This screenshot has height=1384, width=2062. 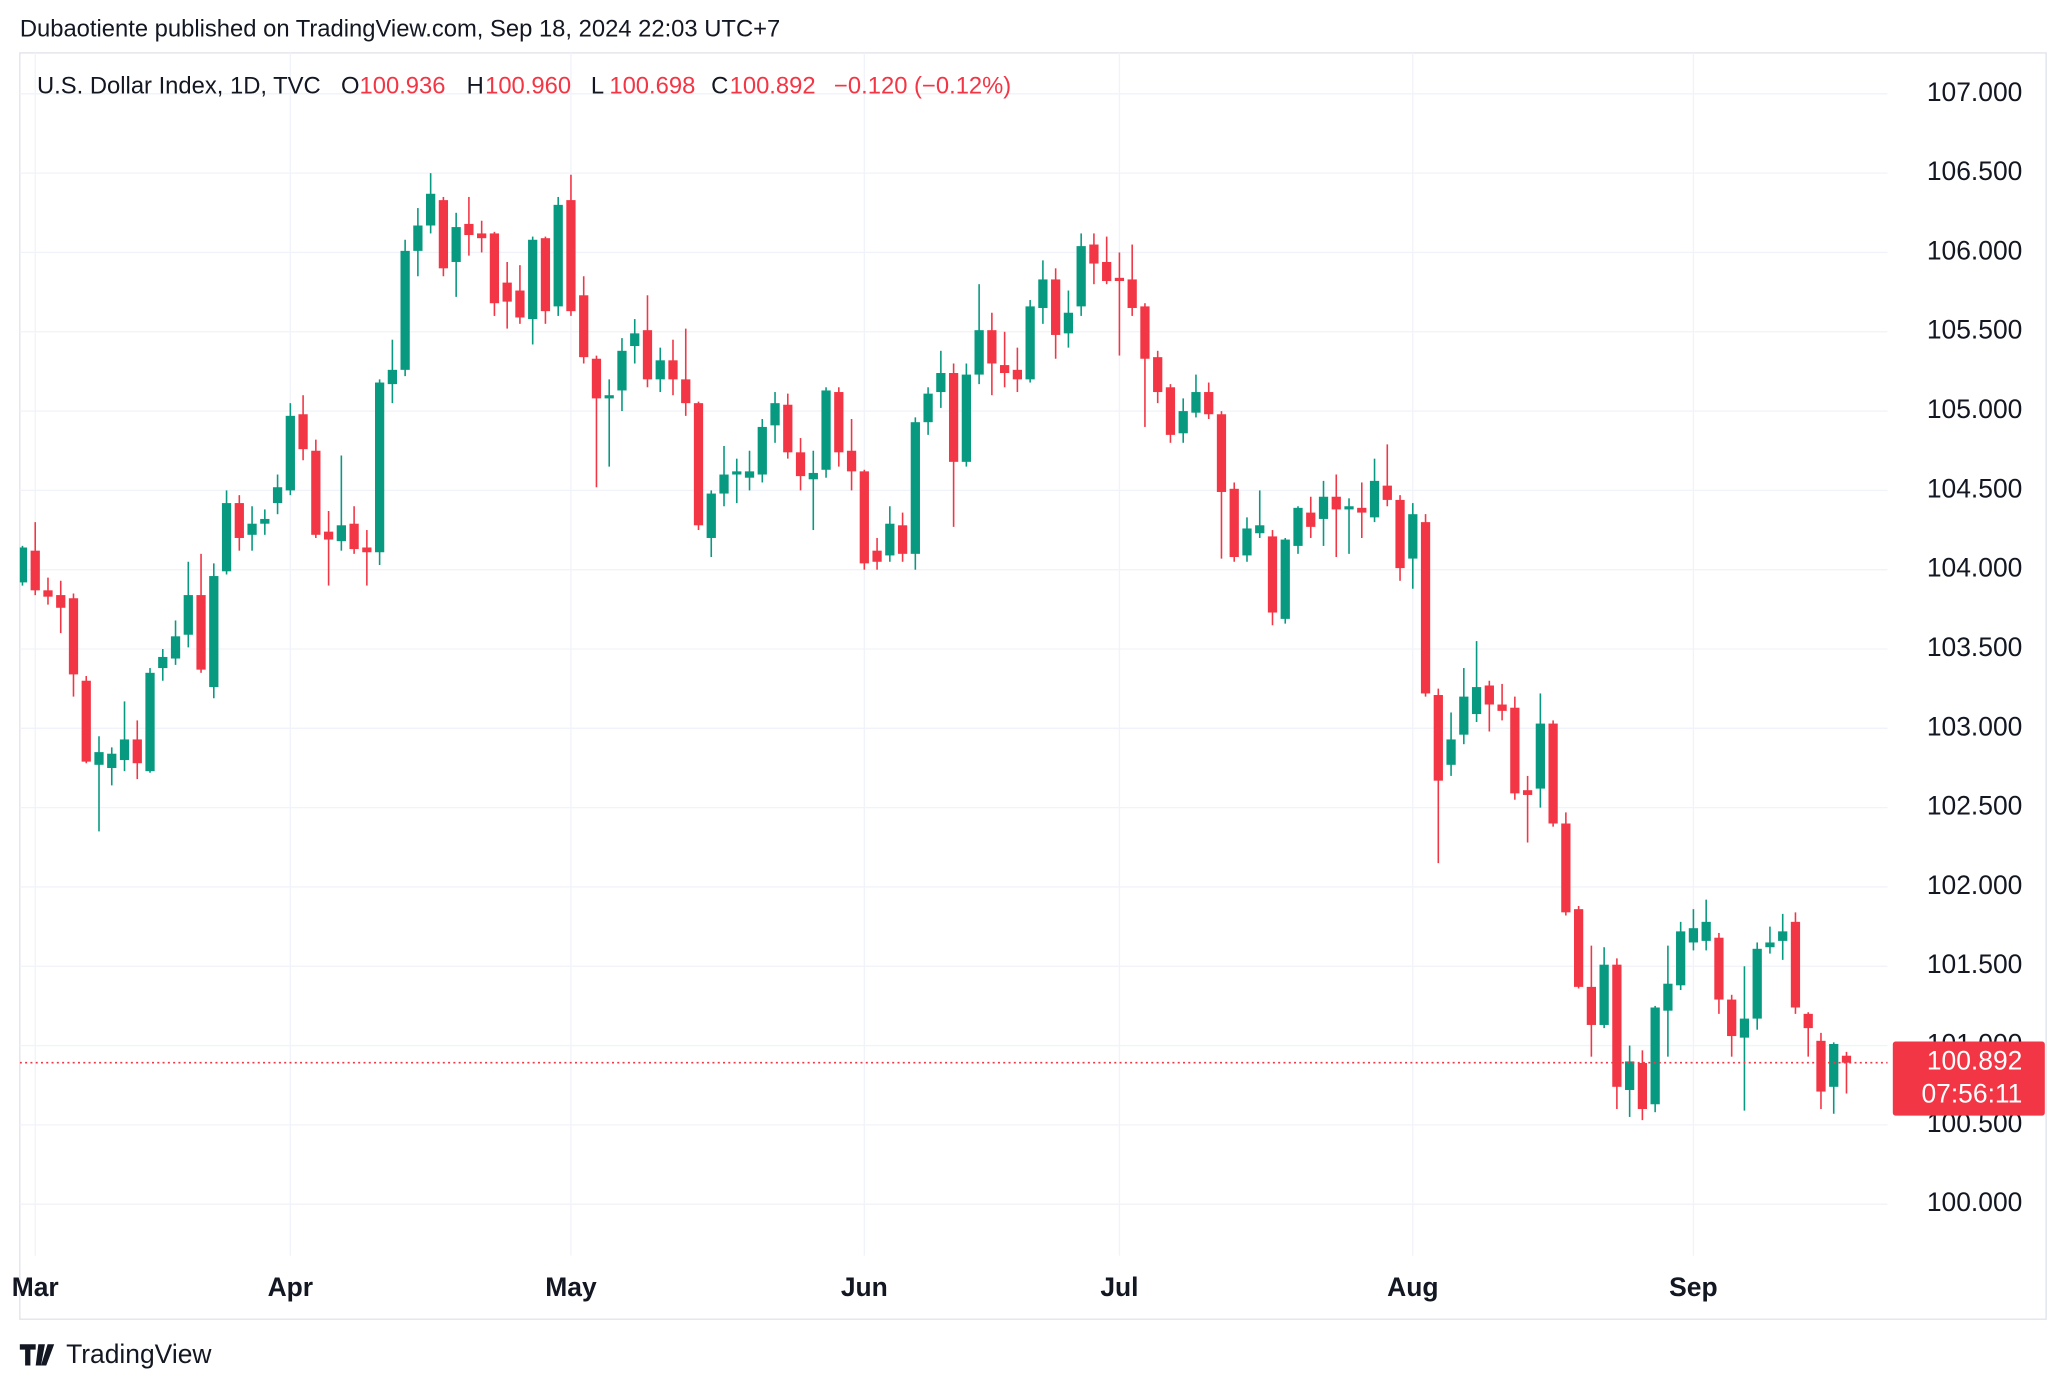 I want to click on y-tick-label: 105.500, so click(x=1975, y=330).